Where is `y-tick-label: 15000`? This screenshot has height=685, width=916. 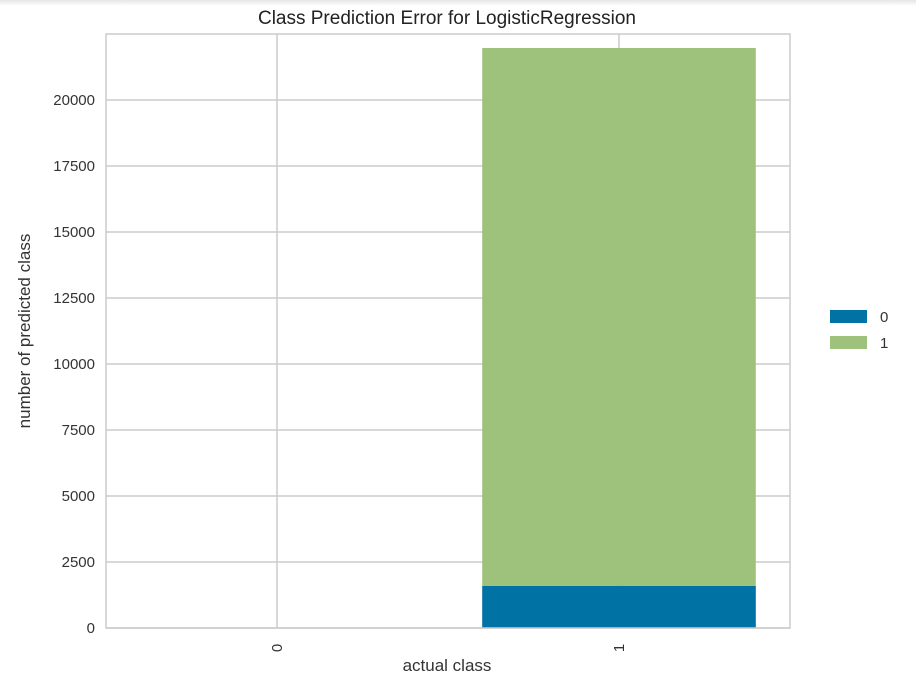
y-tick-label: 15000 is located at coordinates (74, 232).